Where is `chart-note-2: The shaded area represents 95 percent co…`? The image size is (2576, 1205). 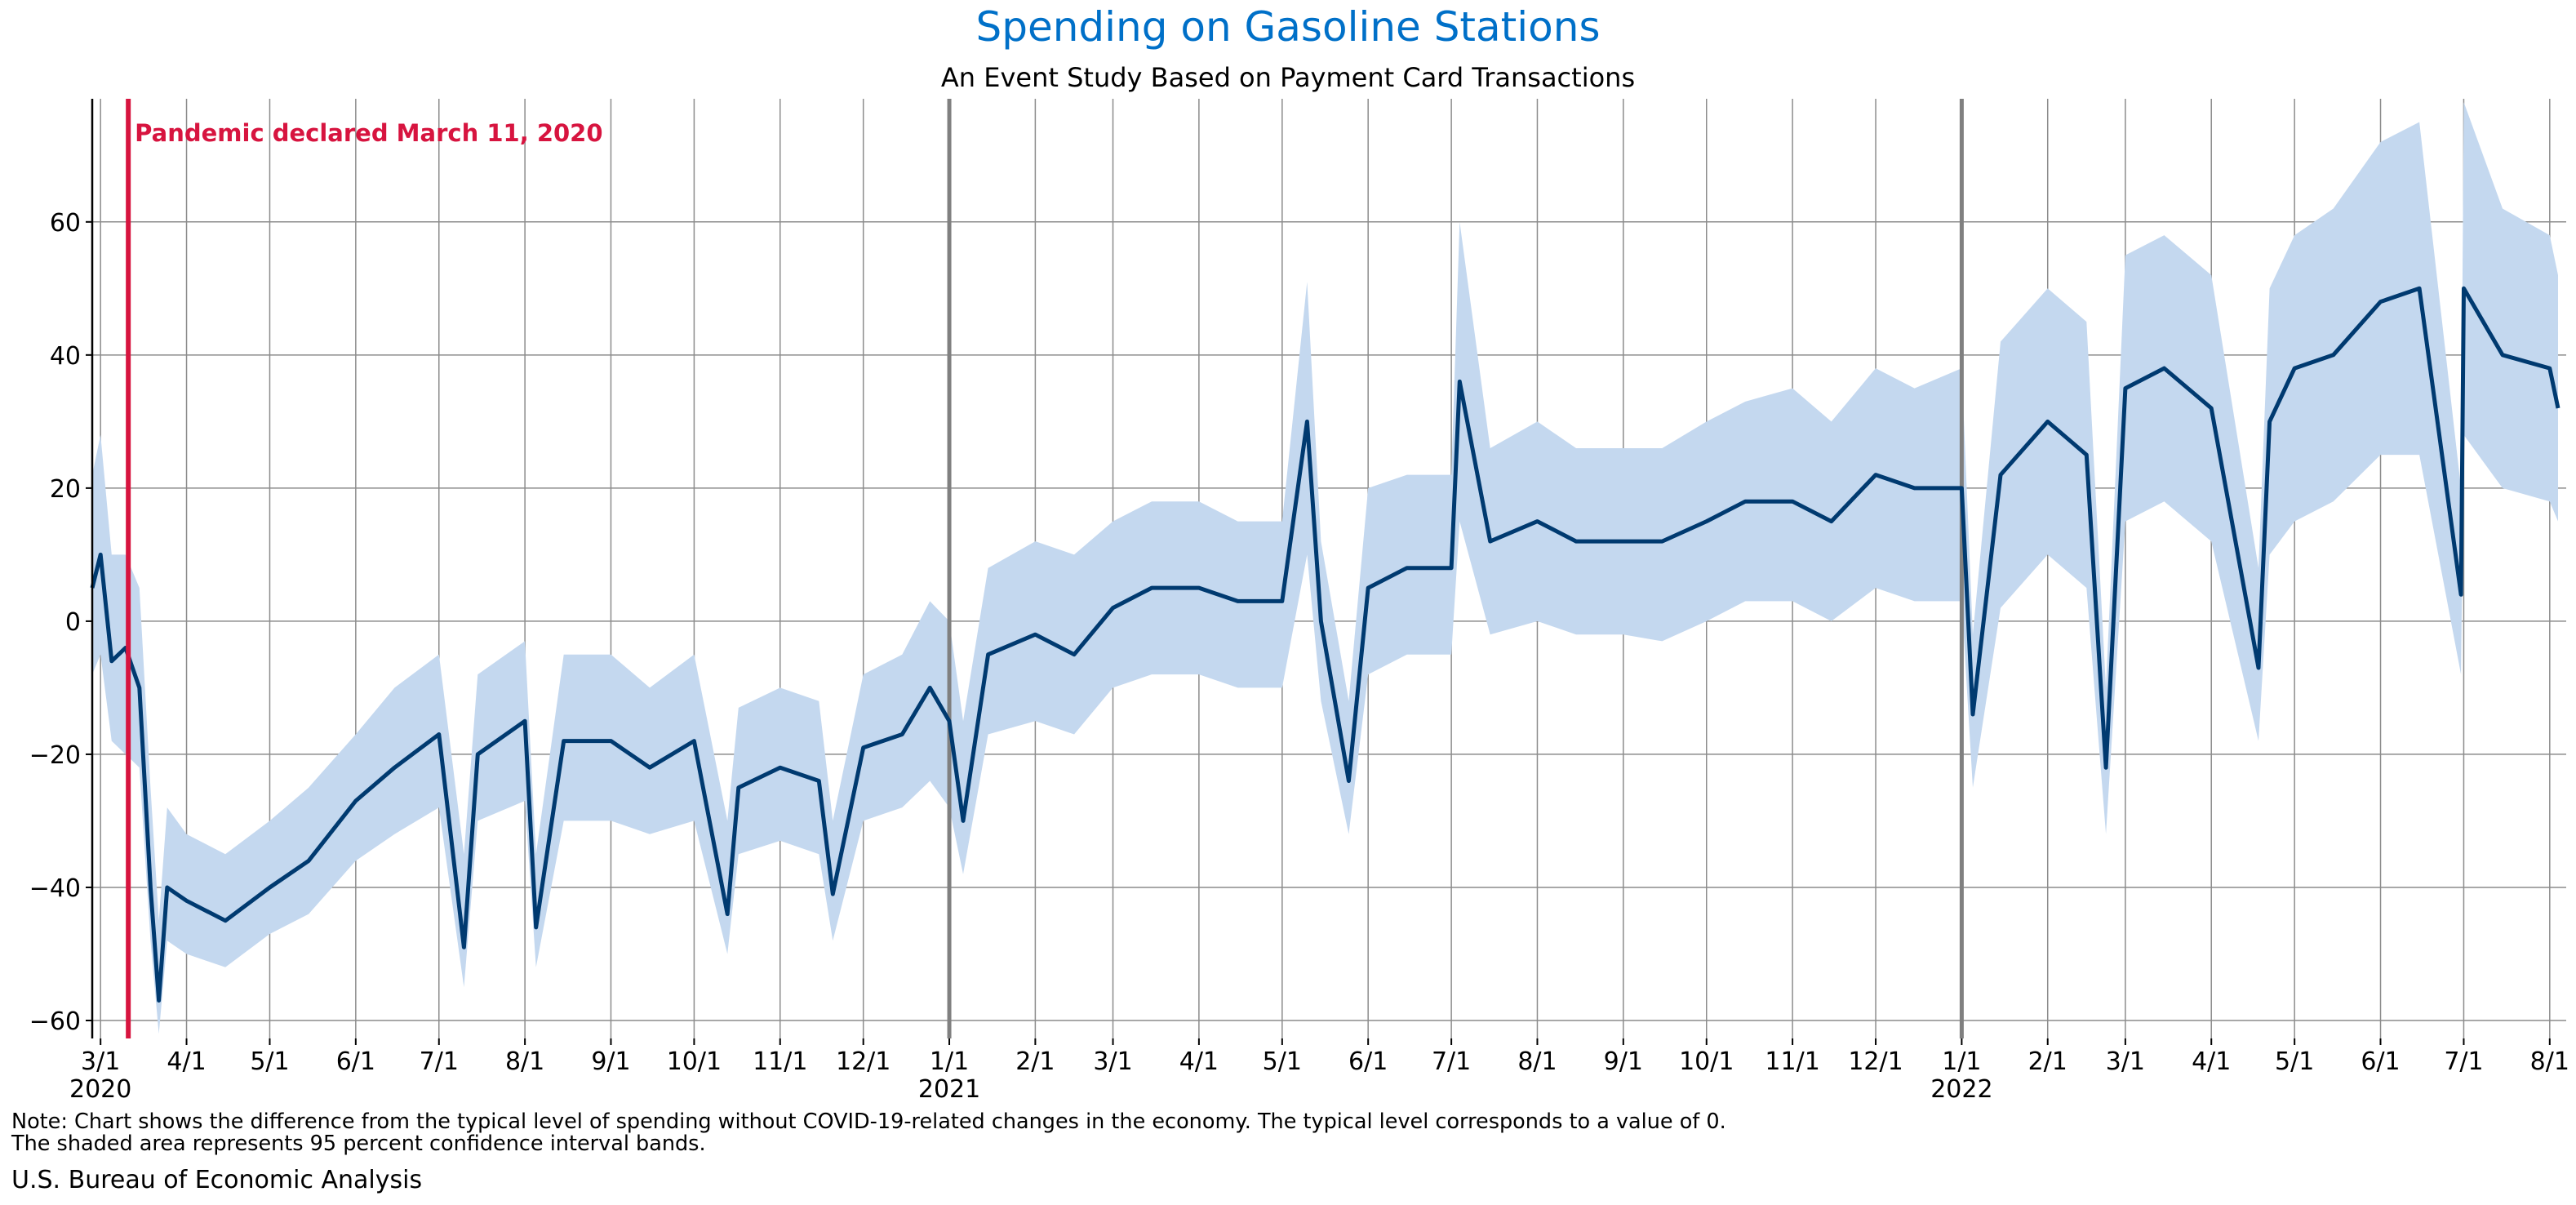 chart-note-2: The shaded area represents 95 percent co… is located at coordinates (358, 1144).